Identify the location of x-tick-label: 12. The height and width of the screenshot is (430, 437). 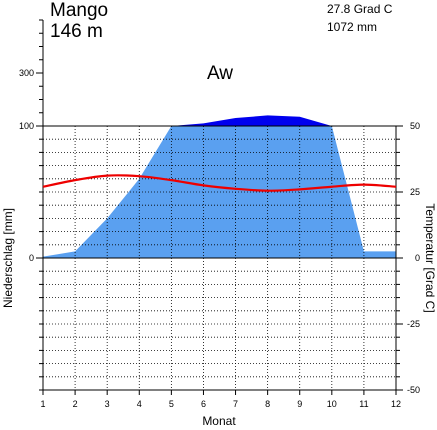
(396, 404).